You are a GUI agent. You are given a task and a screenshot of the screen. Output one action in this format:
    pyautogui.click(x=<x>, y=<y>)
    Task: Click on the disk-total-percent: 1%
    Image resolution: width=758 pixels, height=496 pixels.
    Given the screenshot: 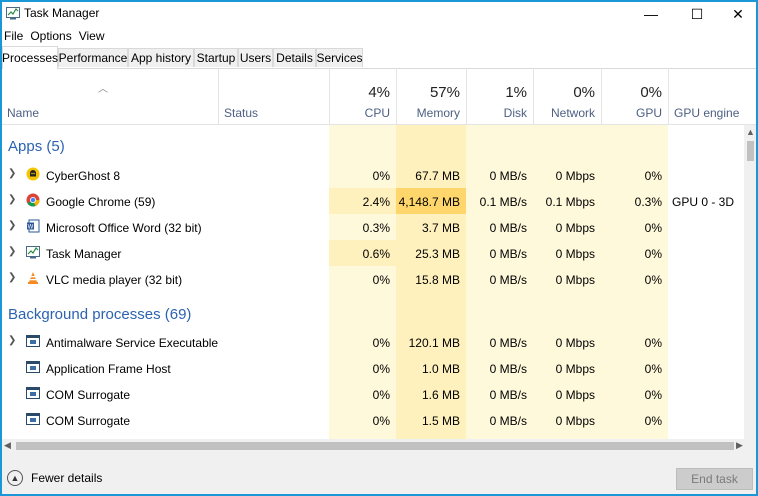 What is the action you would take?
    pyautogui.click(x=516, y=92)
    